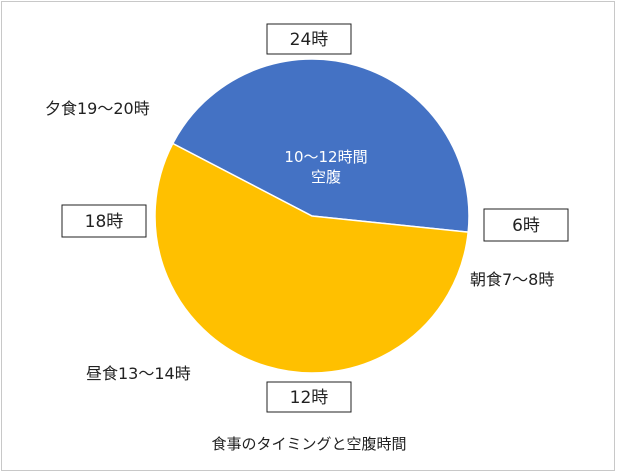 The width and height of the screenshot is (618, 474). I want to click on svg-text: 6時, so click(526, 226).